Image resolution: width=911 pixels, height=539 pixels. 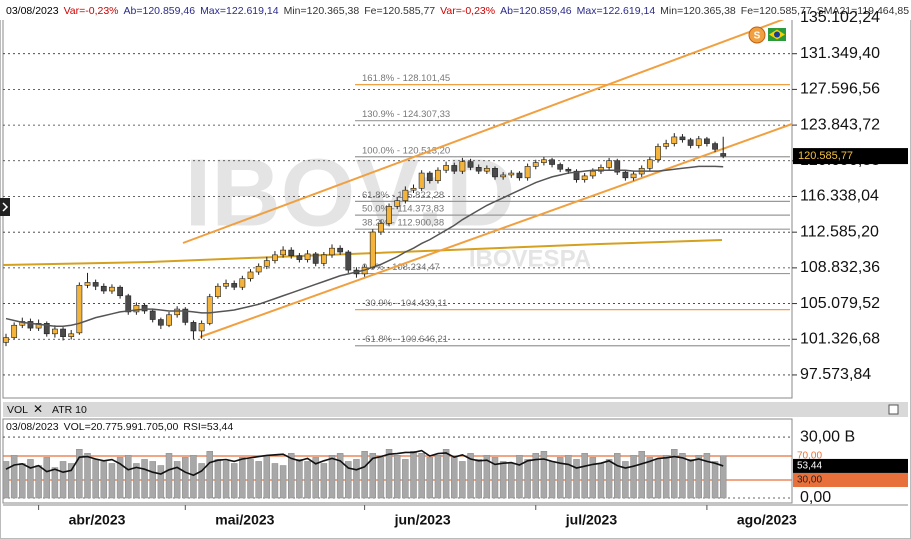 I want to click on x-tick-label: mai/2023, so click(x=244, y=520).